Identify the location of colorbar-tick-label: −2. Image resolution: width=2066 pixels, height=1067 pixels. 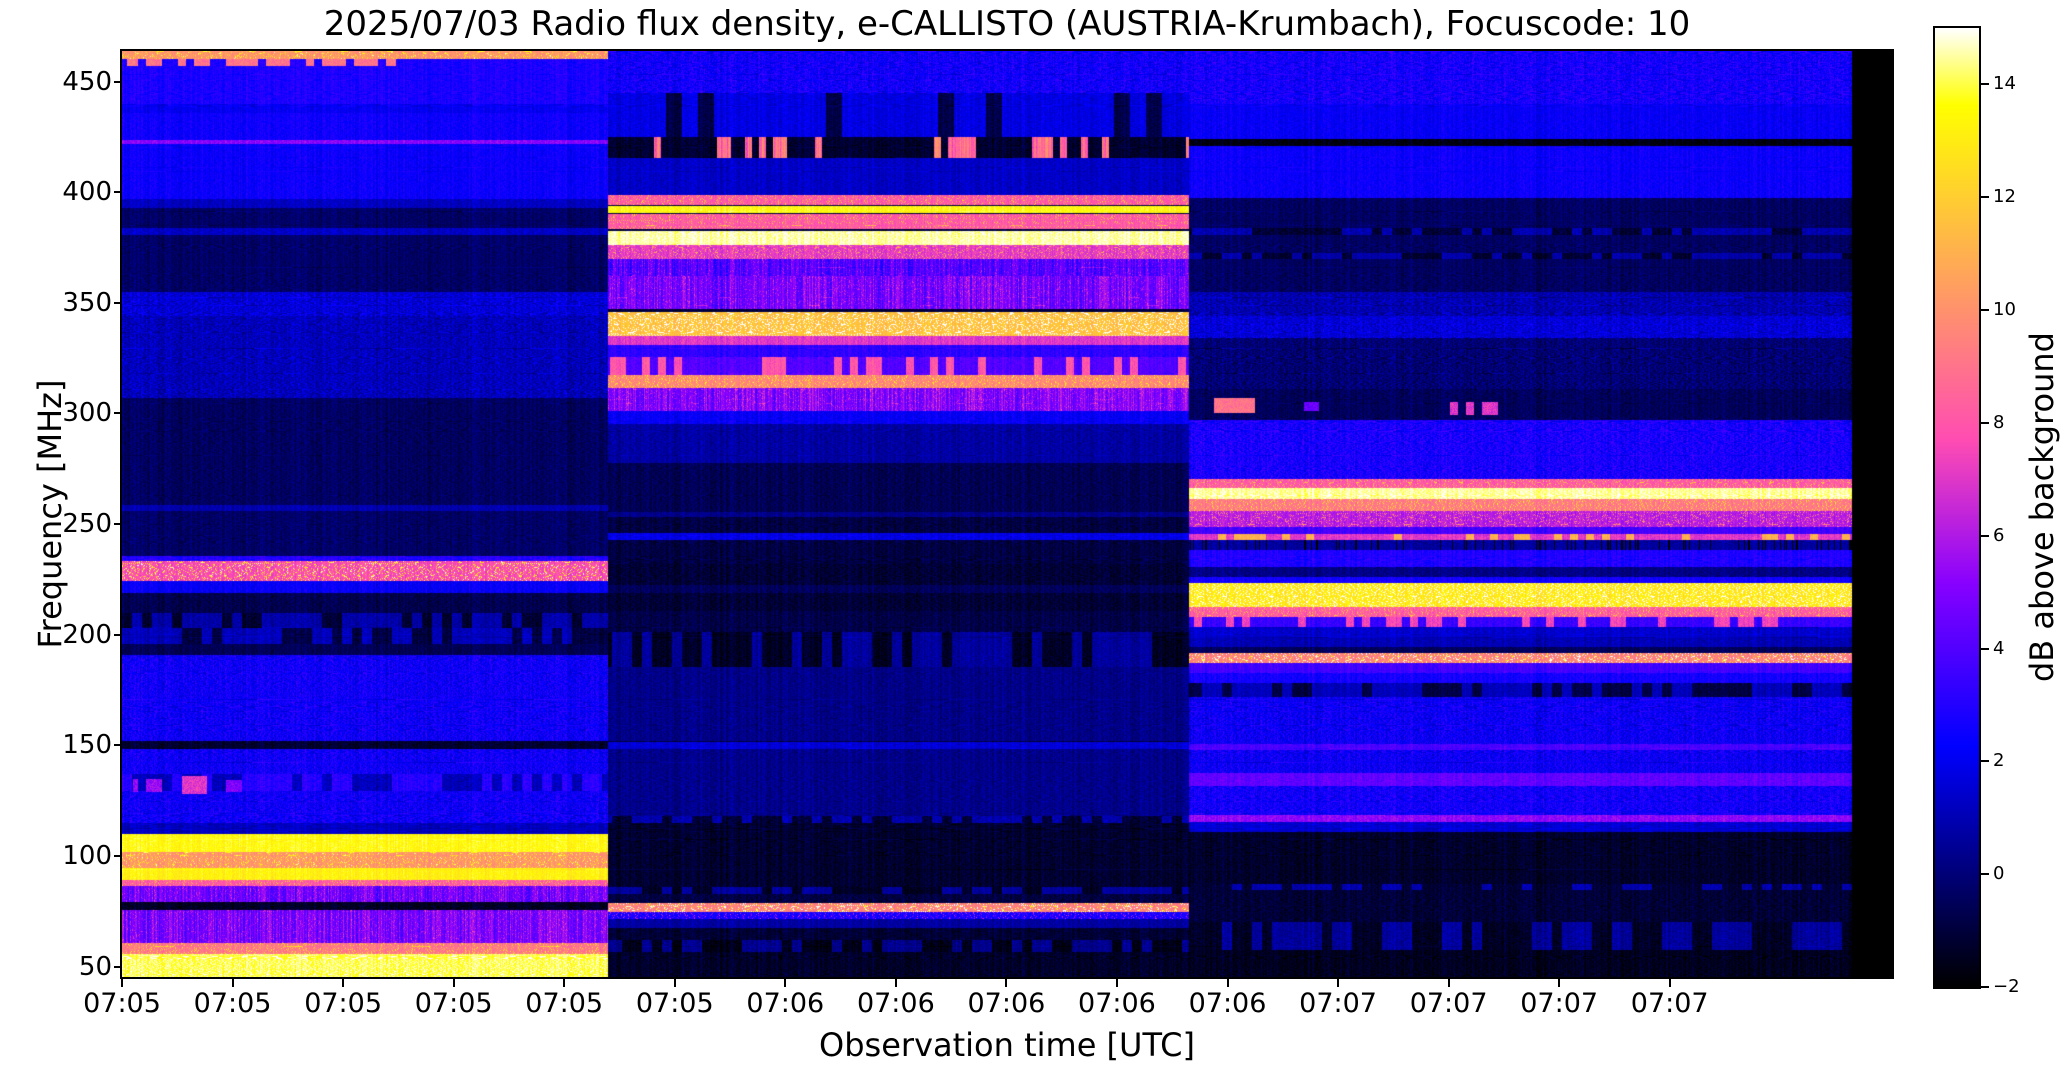
(2006, 986).